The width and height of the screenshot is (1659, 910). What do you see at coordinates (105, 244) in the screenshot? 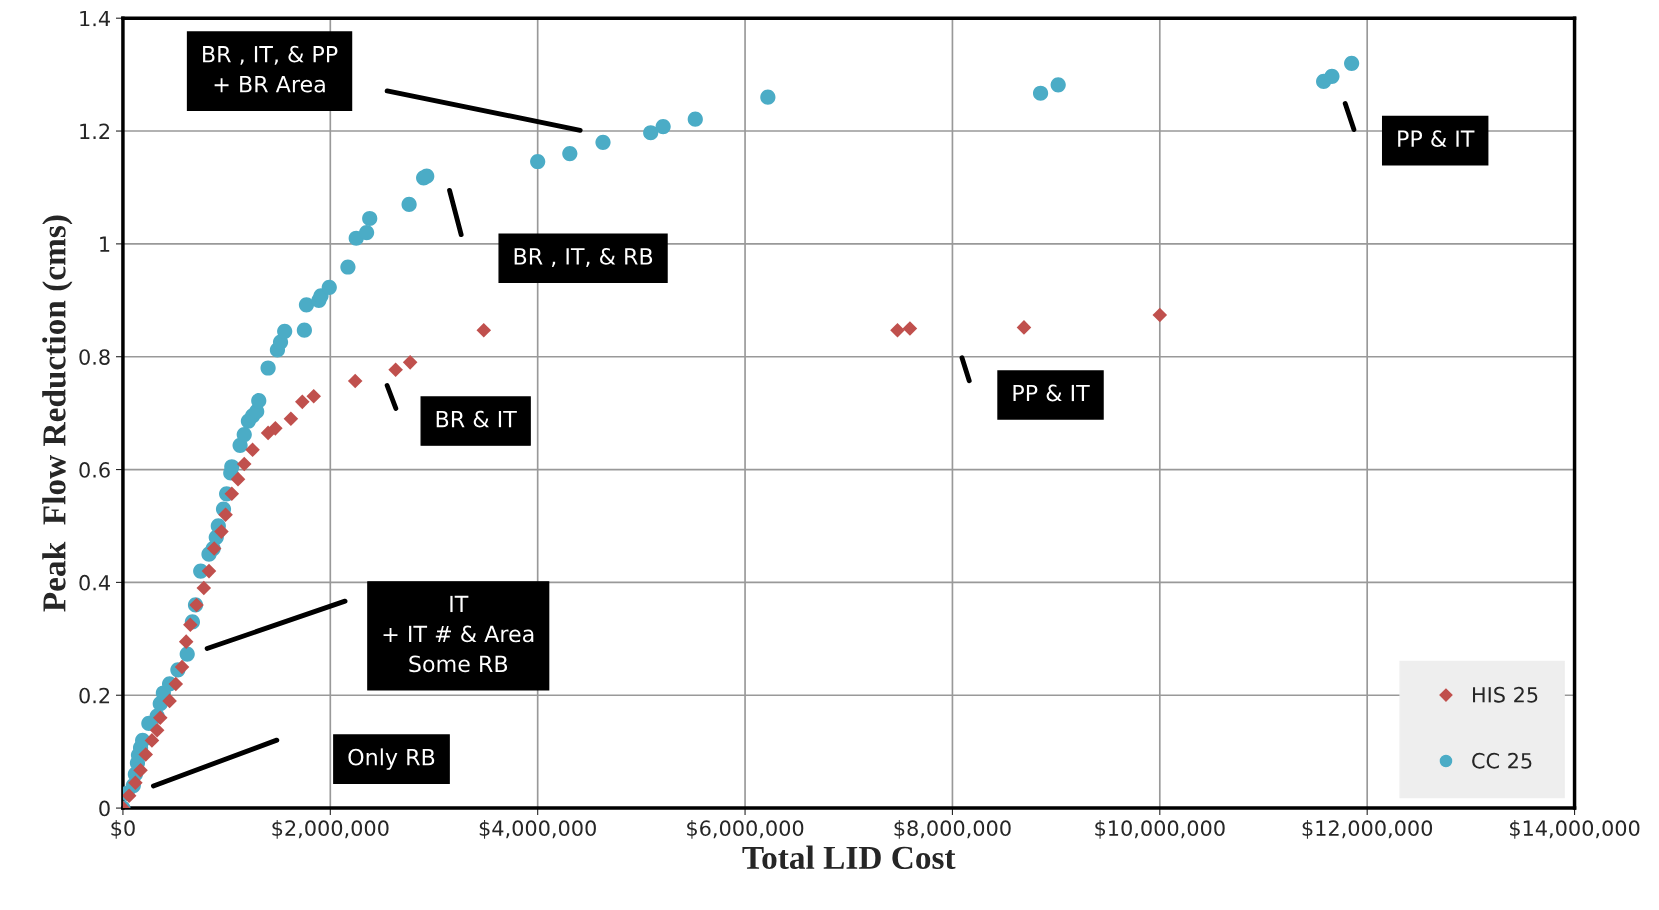
I see `y-tick-label: 1` at bounding box center [105, 244].